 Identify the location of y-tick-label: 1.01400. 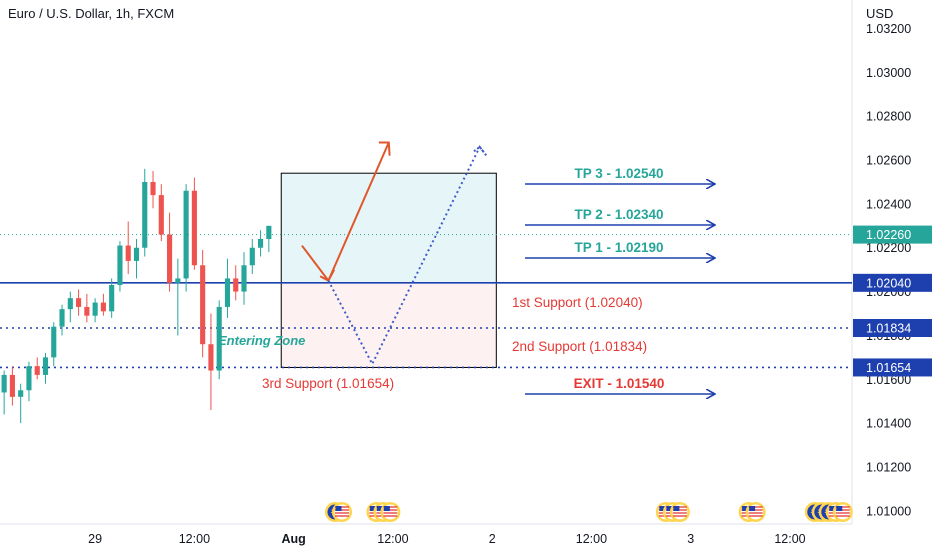
(888, 424).